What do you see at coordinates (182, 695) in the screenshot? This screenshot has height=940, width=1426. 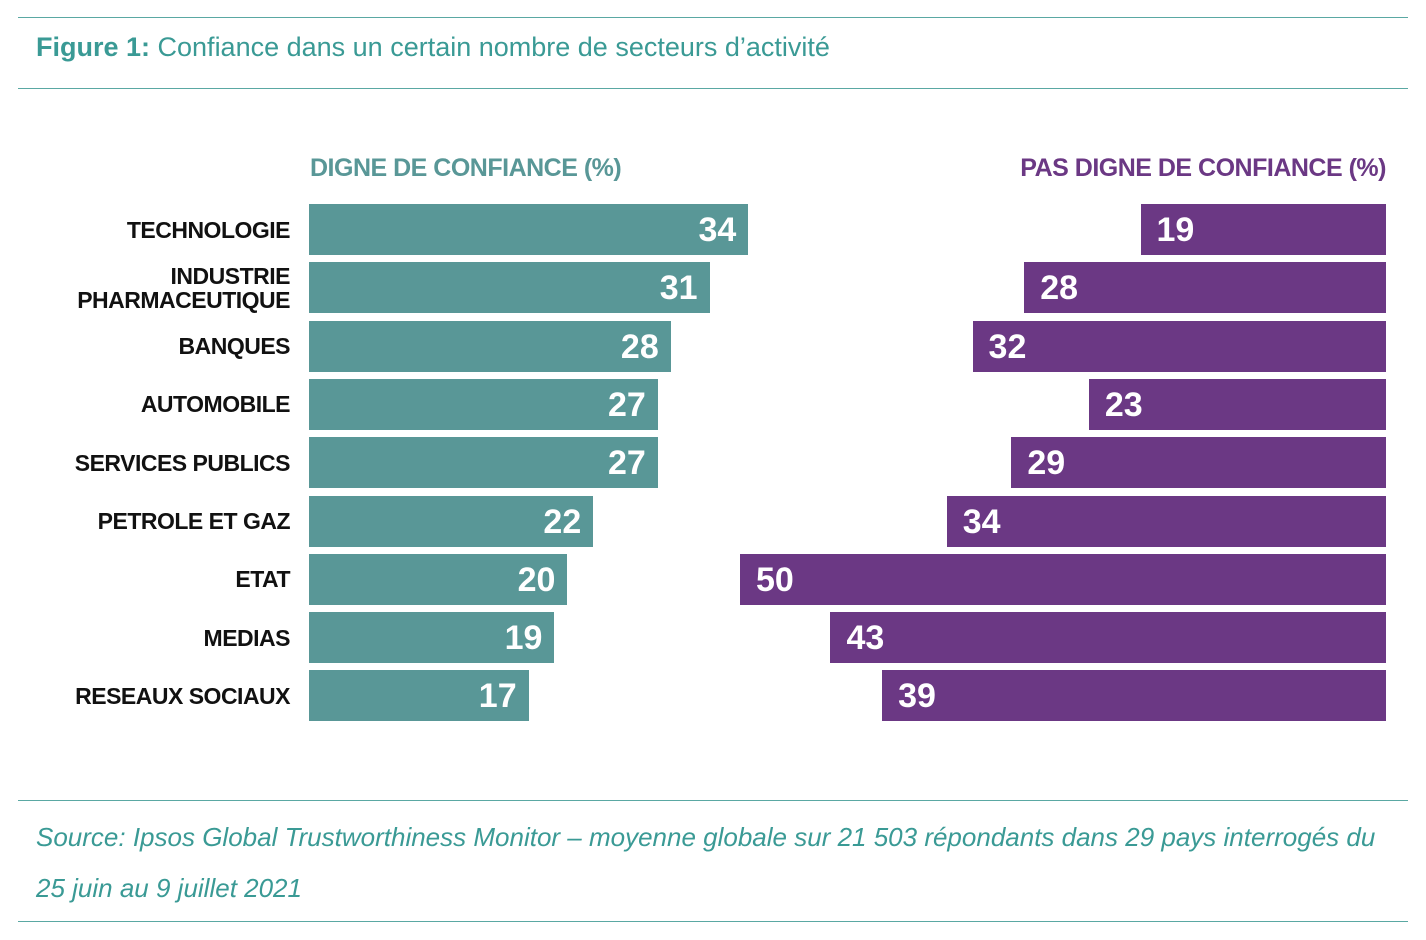 I see `category-label: RESEAUX SOCIAUX` at bounding box center [182, 695].